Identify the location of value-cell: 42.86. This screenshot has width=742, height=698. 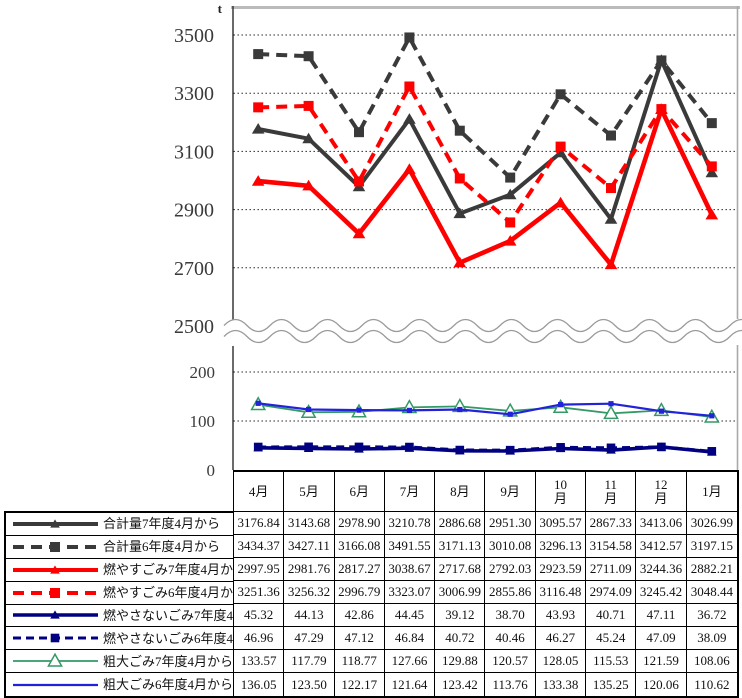
(359, 615).